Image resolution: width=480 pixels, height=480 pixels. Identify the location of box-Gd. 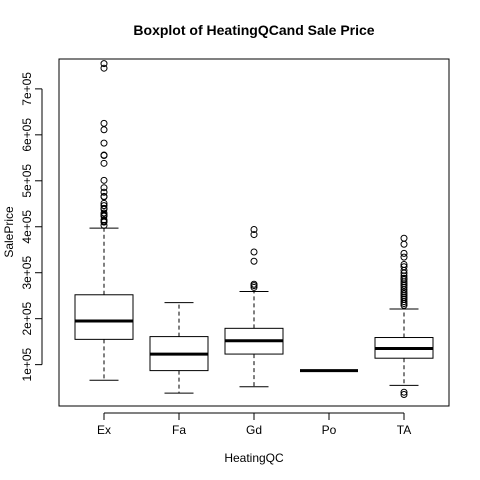
(254, 307).